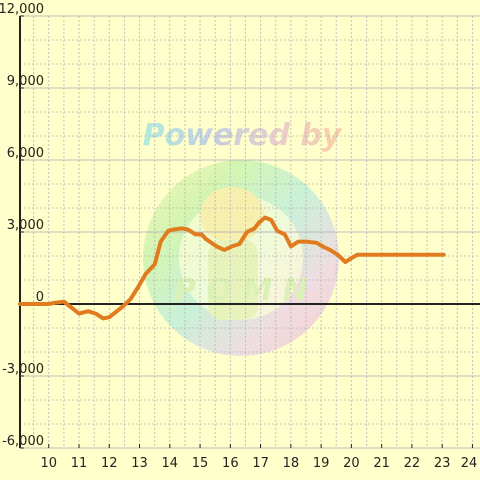  Describe the element at coordinates (412, 463) in the screenshot. I see `x-tick-label: 22` at that location.